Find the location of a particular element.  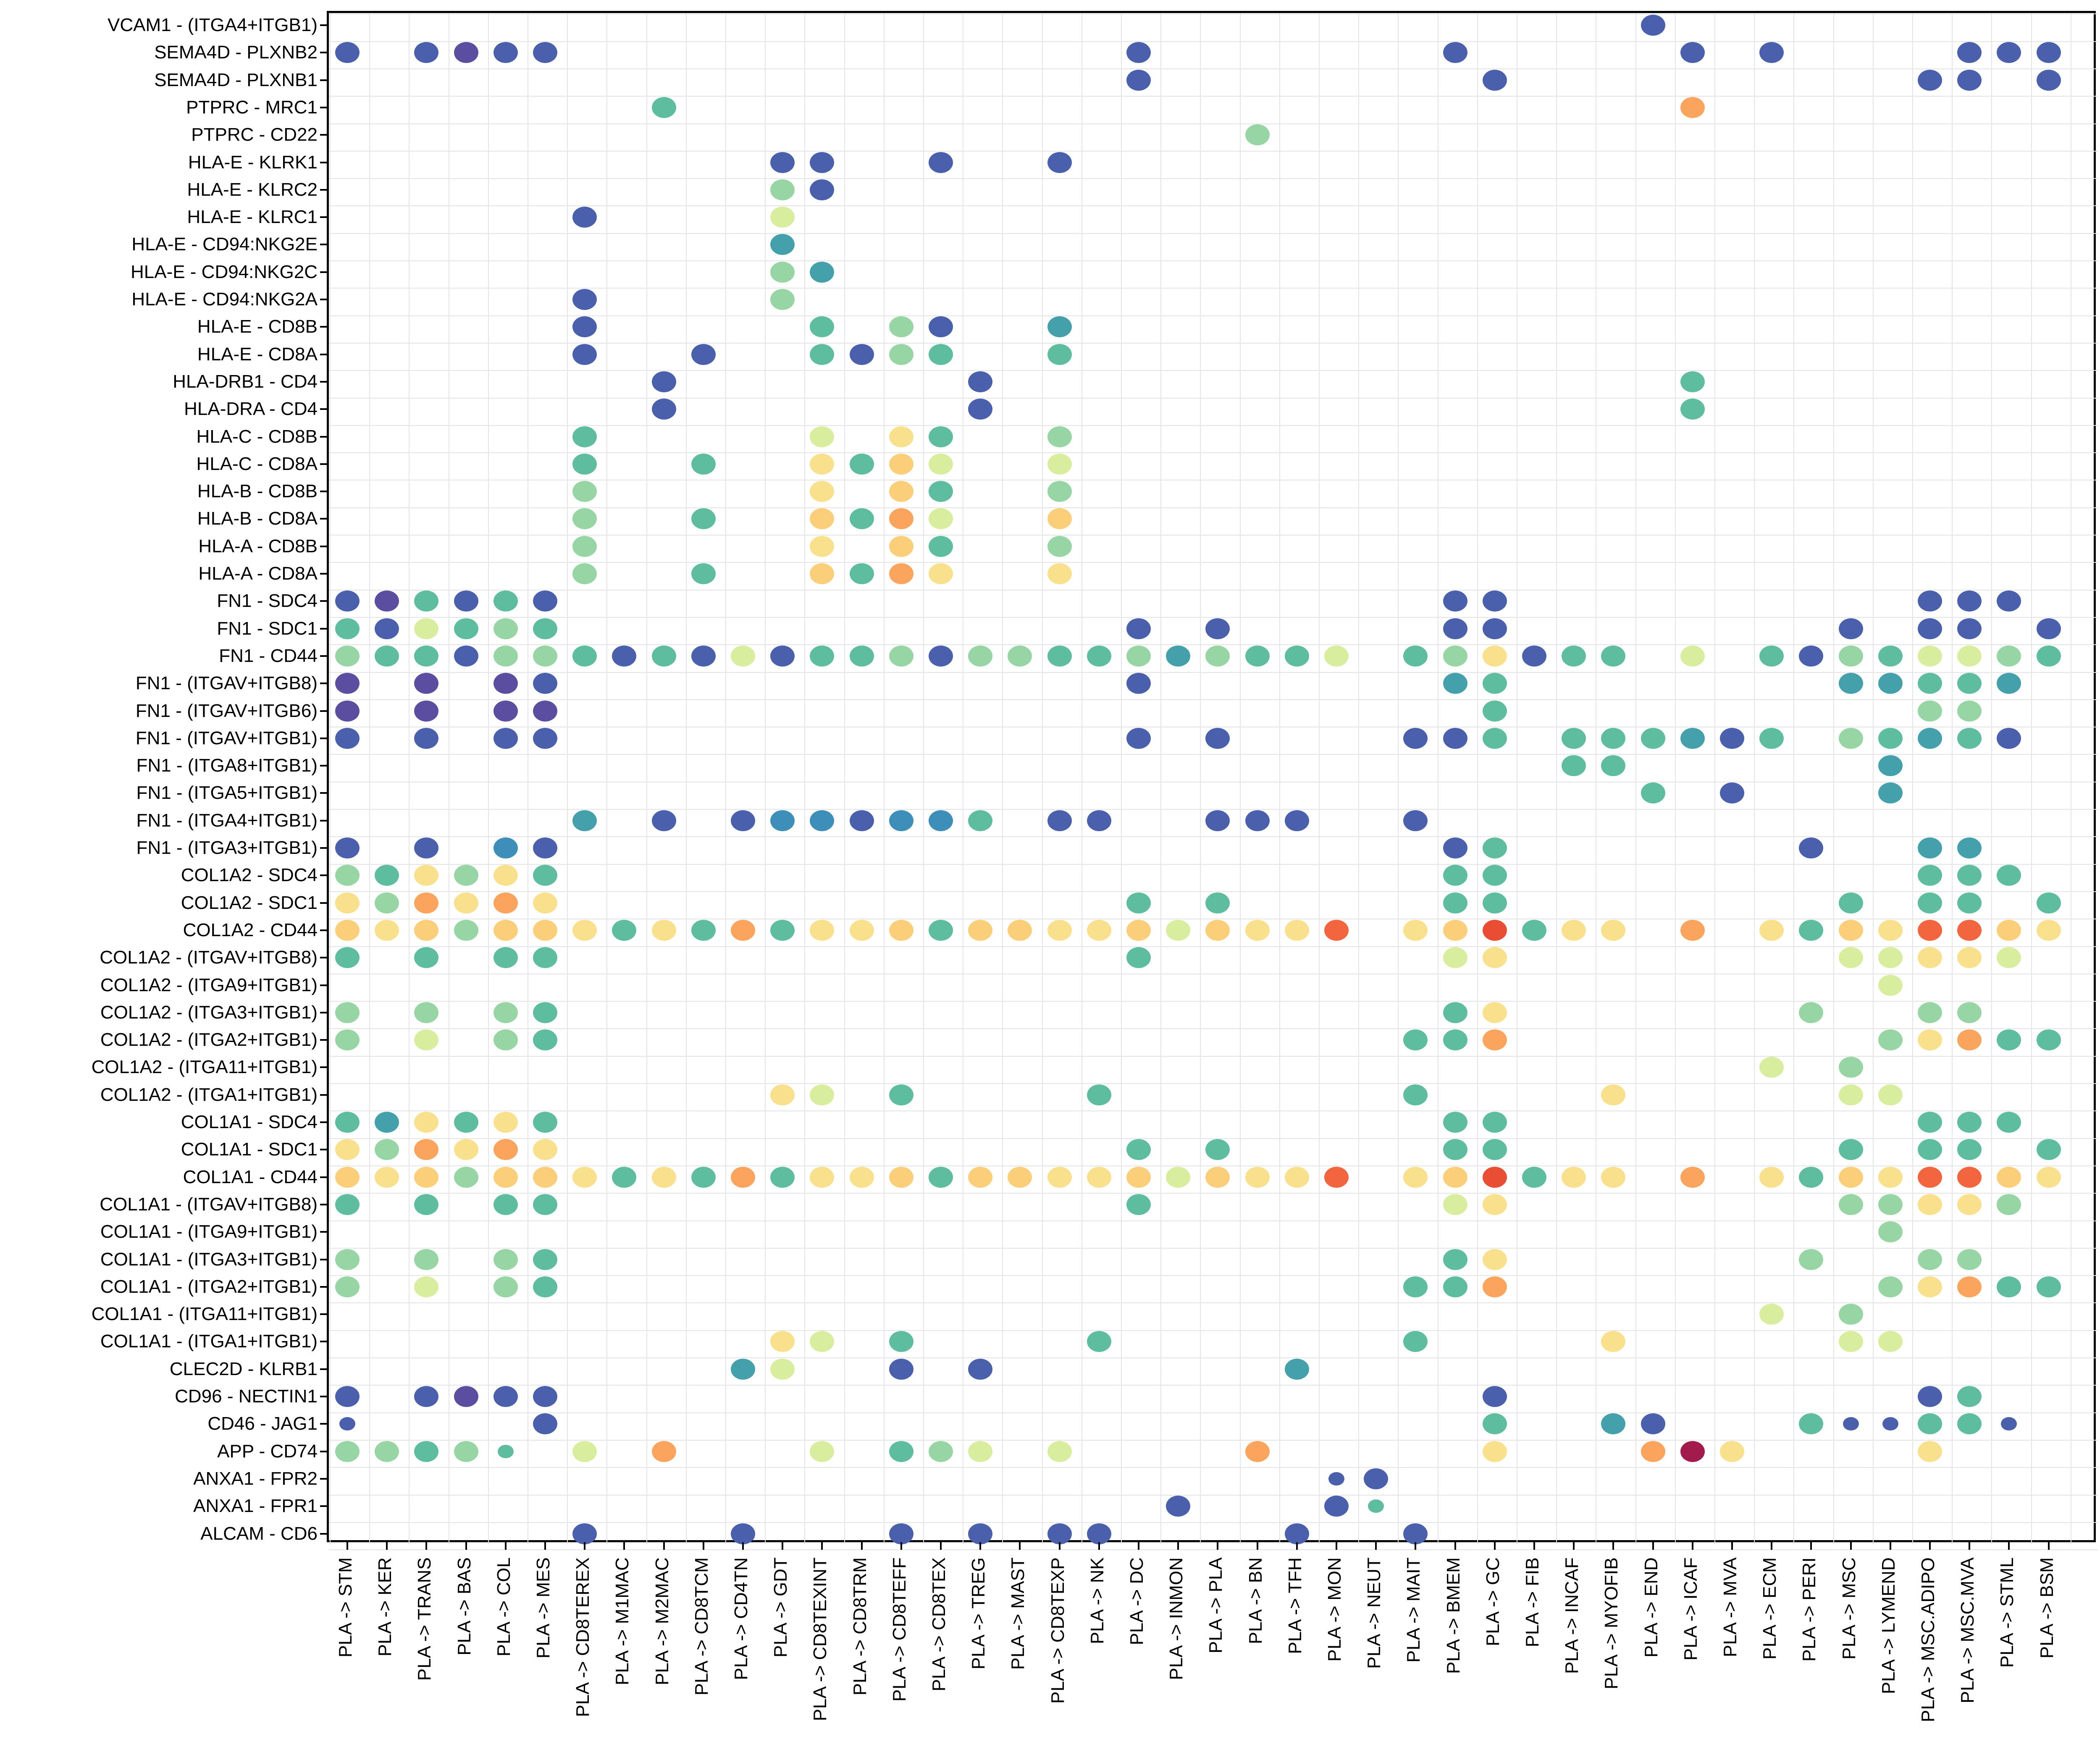

y-axis-label: FN1 - (ITGA5+ITGB1) is located at coordinates (227, 792).